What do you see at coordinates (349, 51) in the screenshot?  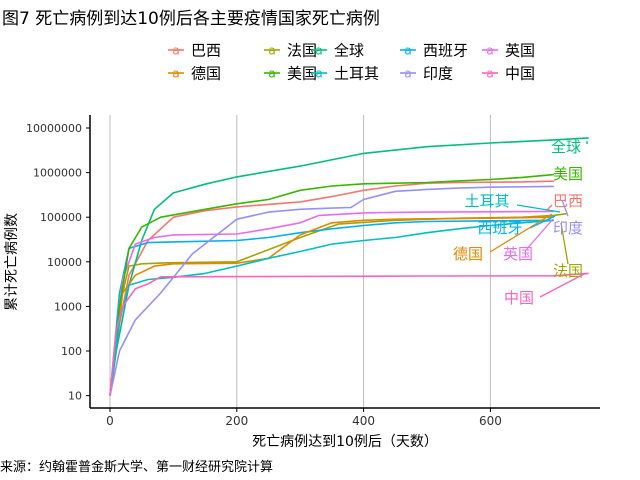 I see `legend-label-2: 全球` at bounding box center [349, 51].